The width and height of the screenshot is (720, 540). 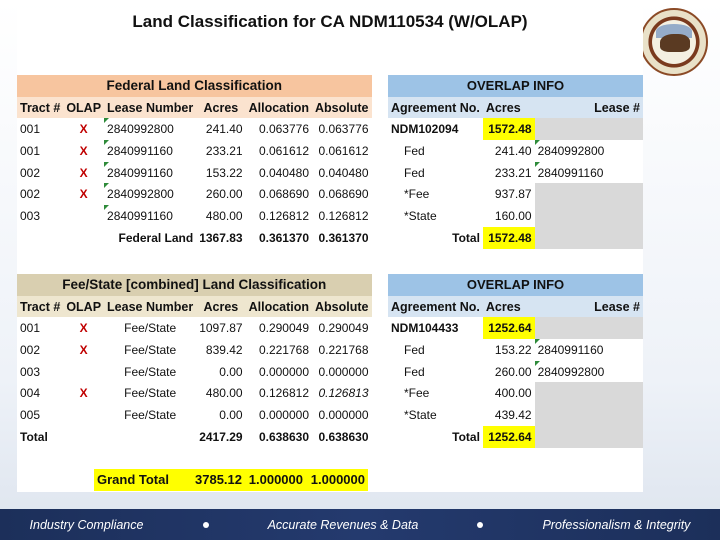 I want to click on table-row: 003 2840991160 480.00 0.126812 0.126812, so click(x=194, y=216).